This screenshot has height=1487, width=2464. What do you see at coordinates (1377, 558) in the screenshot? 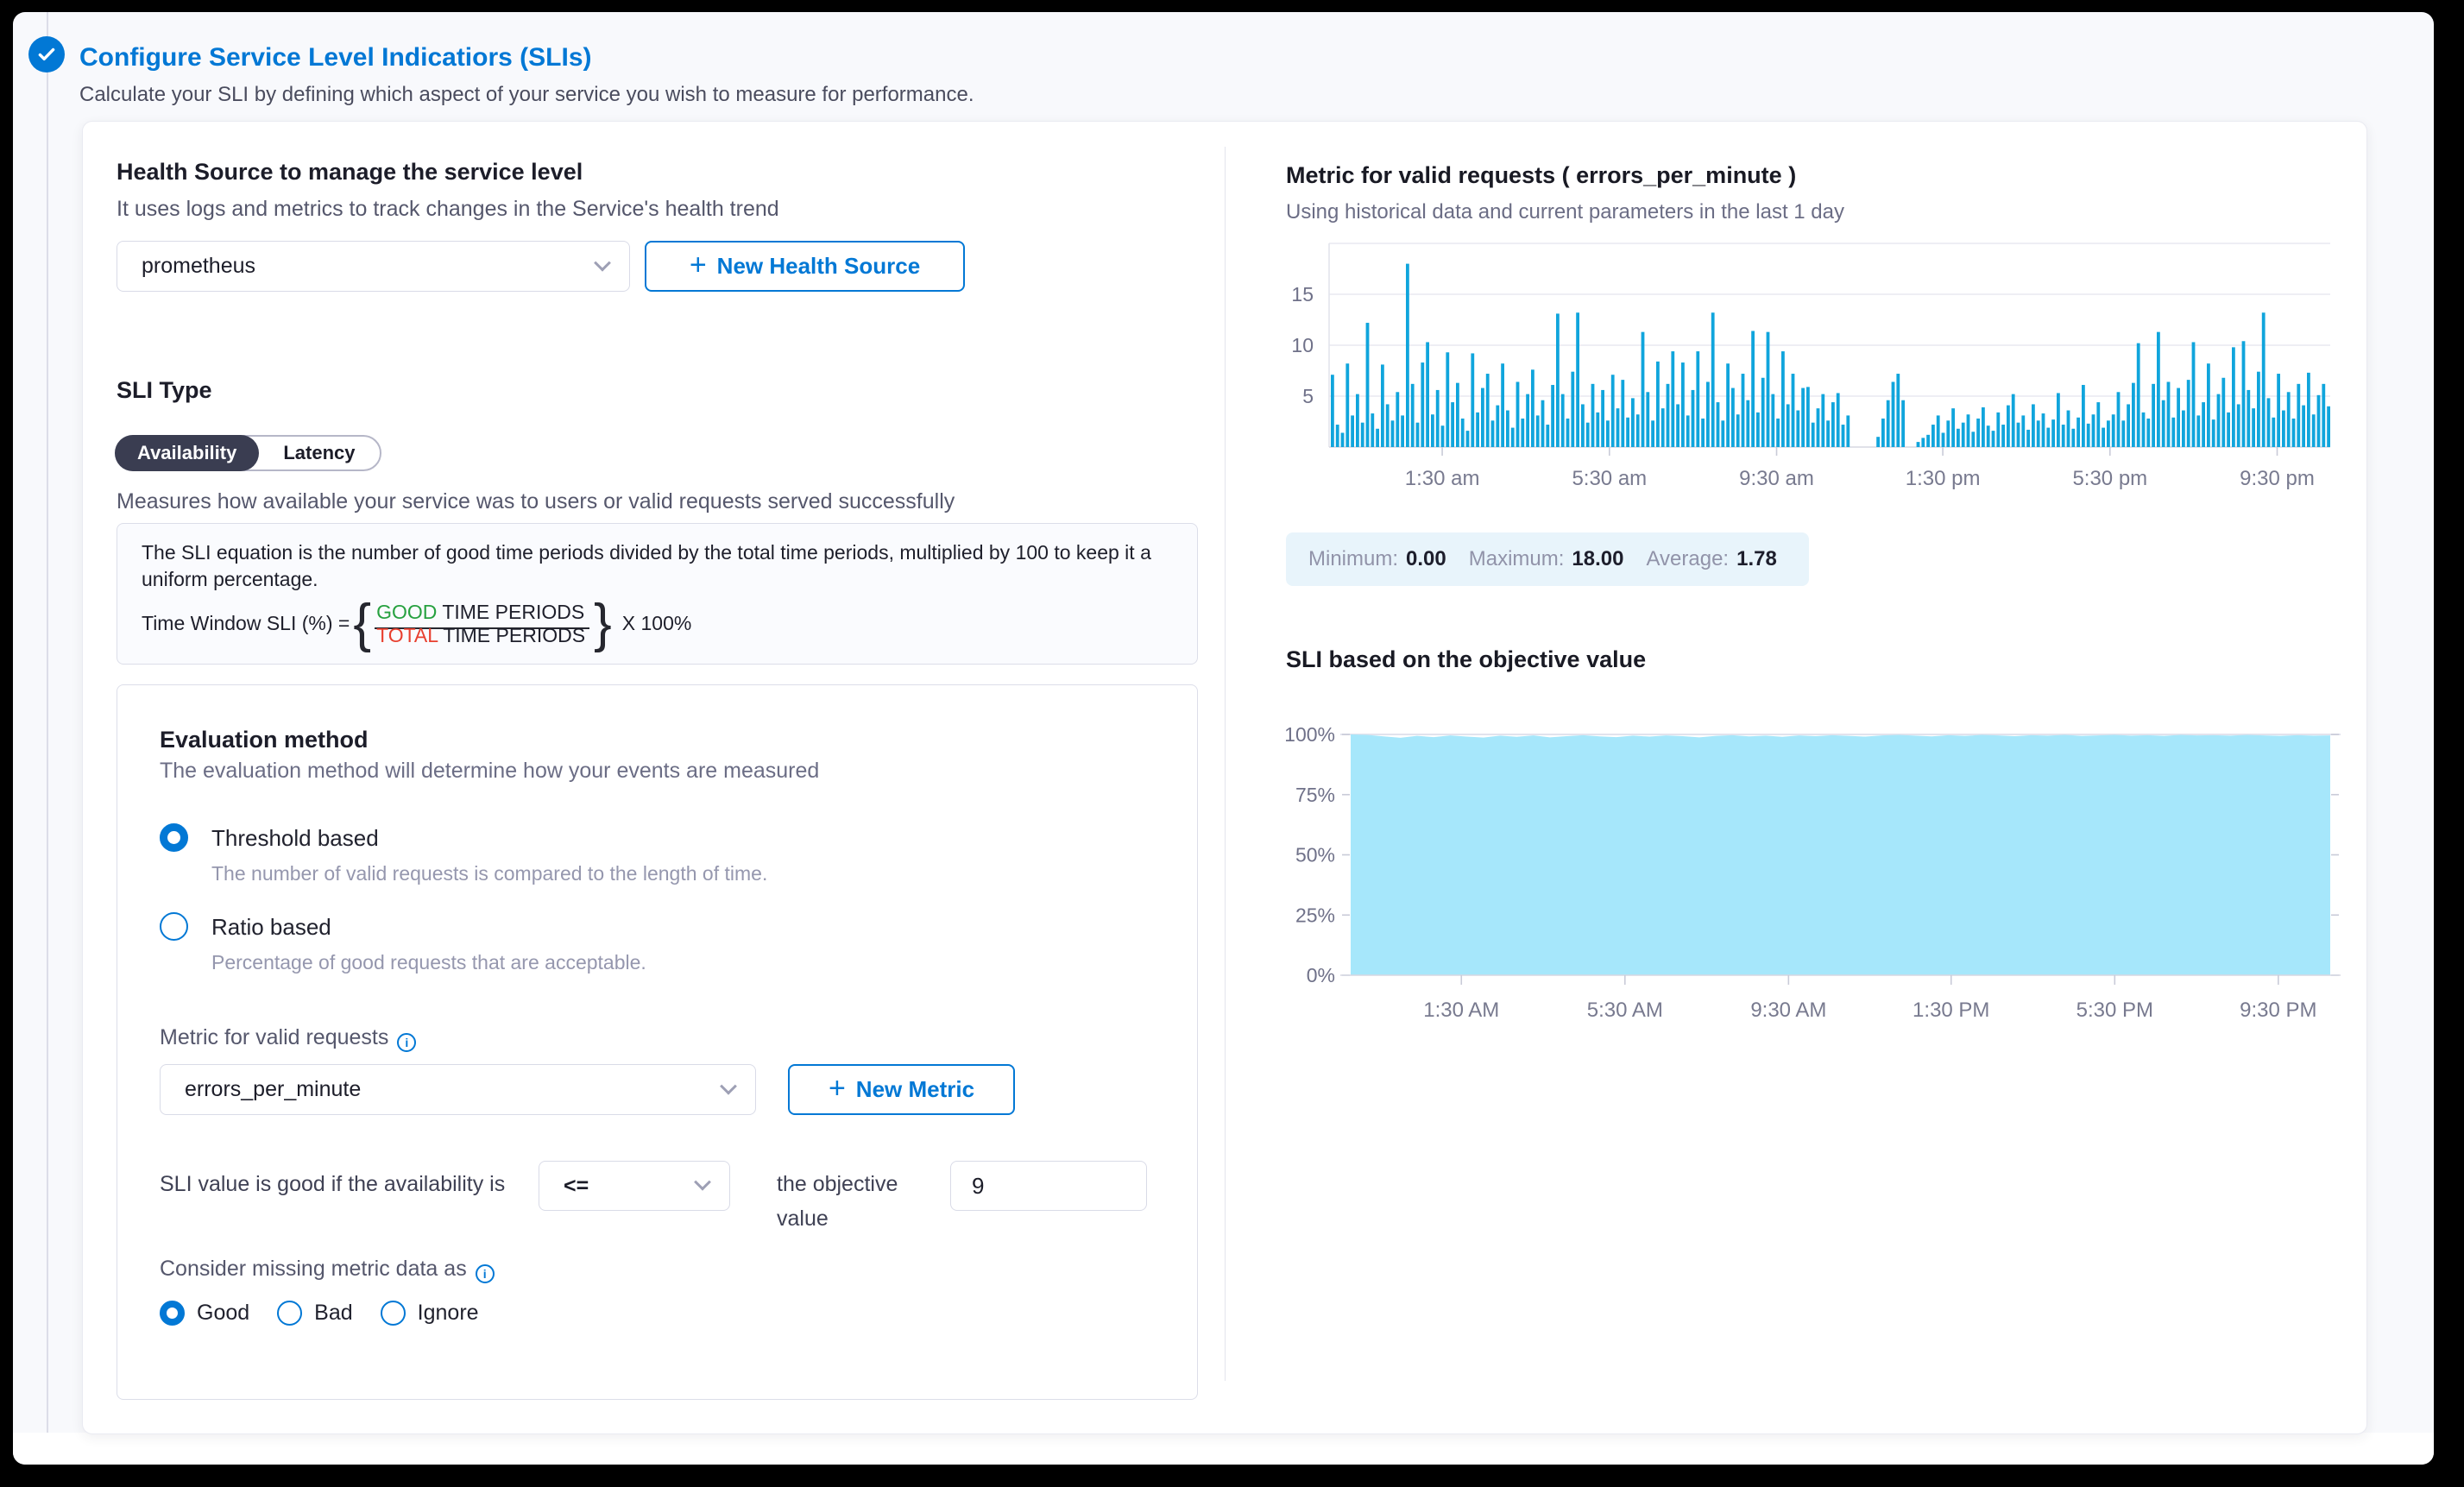
I see `stat-minimum: Minimum: 0.00` at bounding box center [1377, 558].